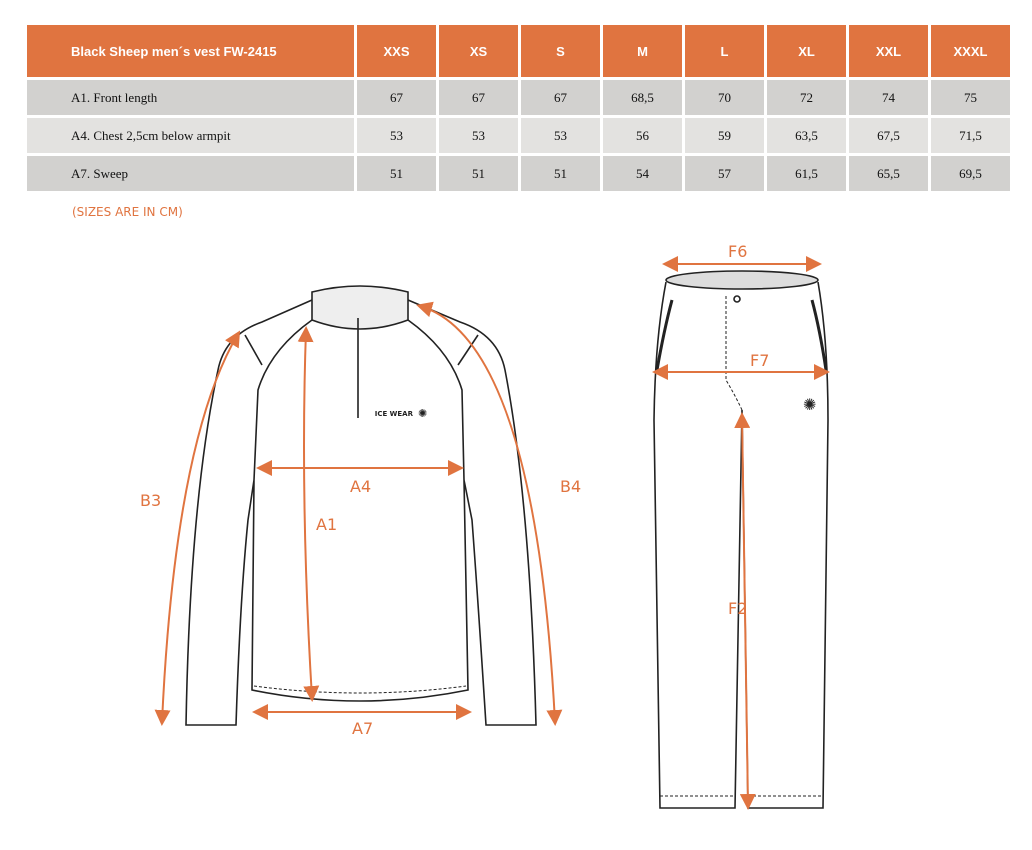  What do you see at coordinates (478, 51) in the screenshot?
I see `size-header: XS` at bounding box center [478, 51].